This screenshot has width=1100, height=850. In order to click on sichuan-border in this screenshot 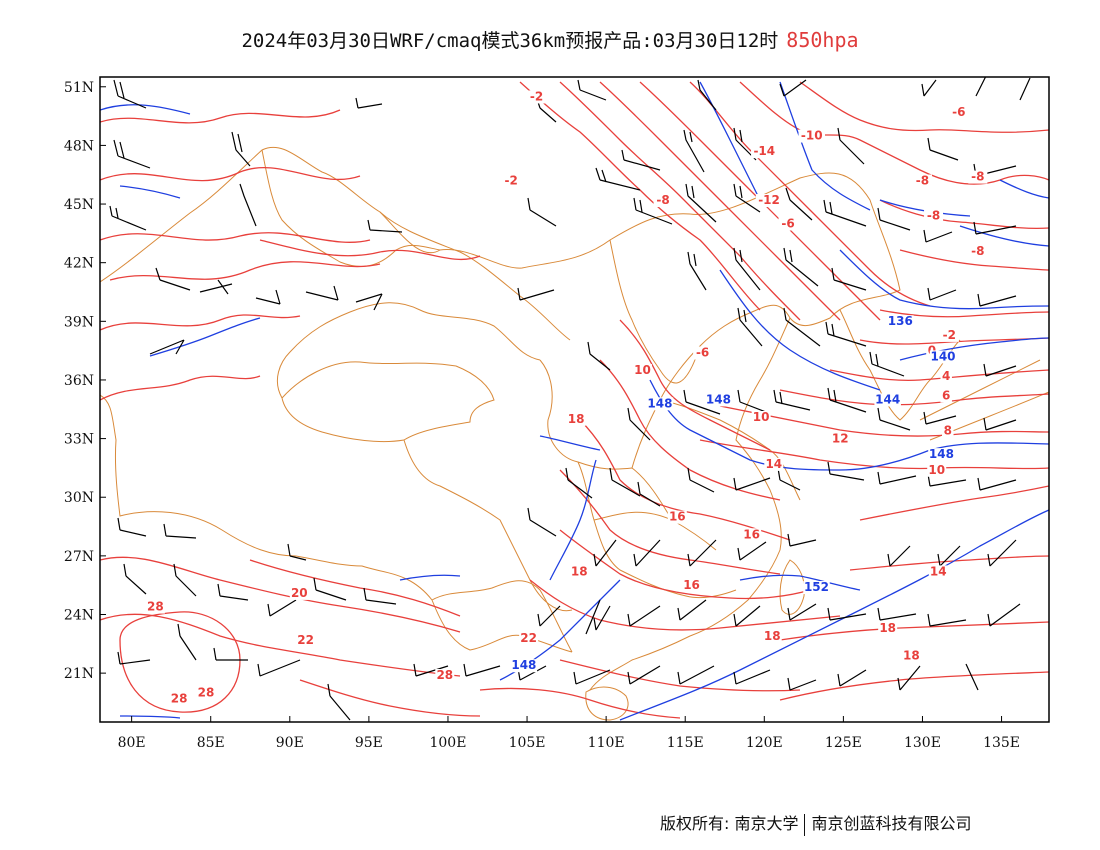, I will do `click(488, 525)`.